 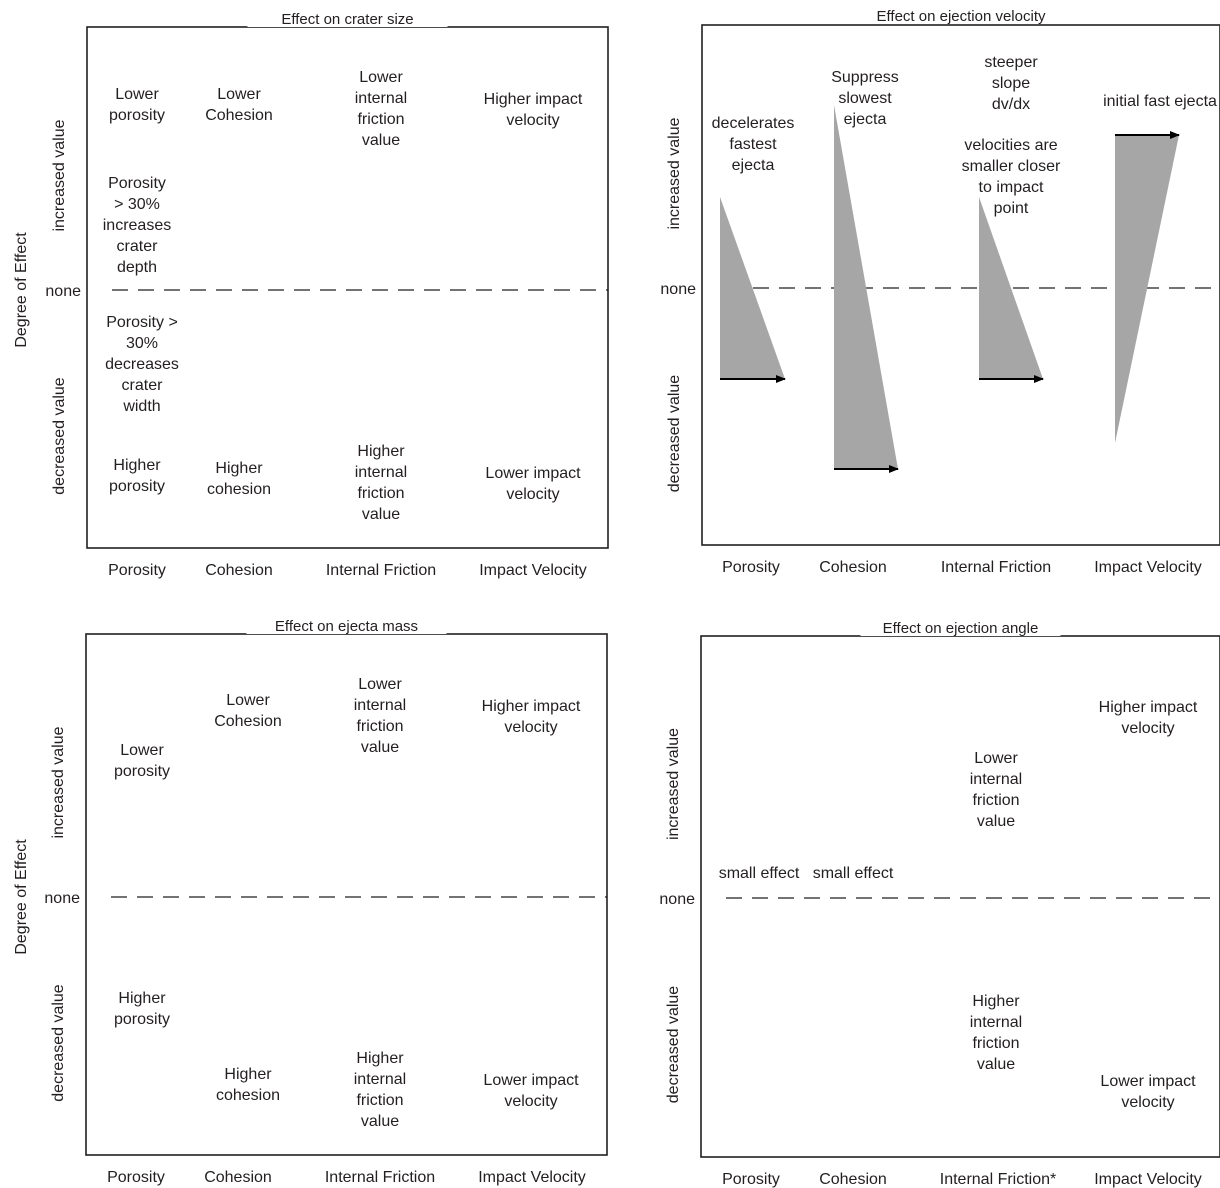 I want to click on annotation-note-line: Porosity, so click(x=137, y=183).